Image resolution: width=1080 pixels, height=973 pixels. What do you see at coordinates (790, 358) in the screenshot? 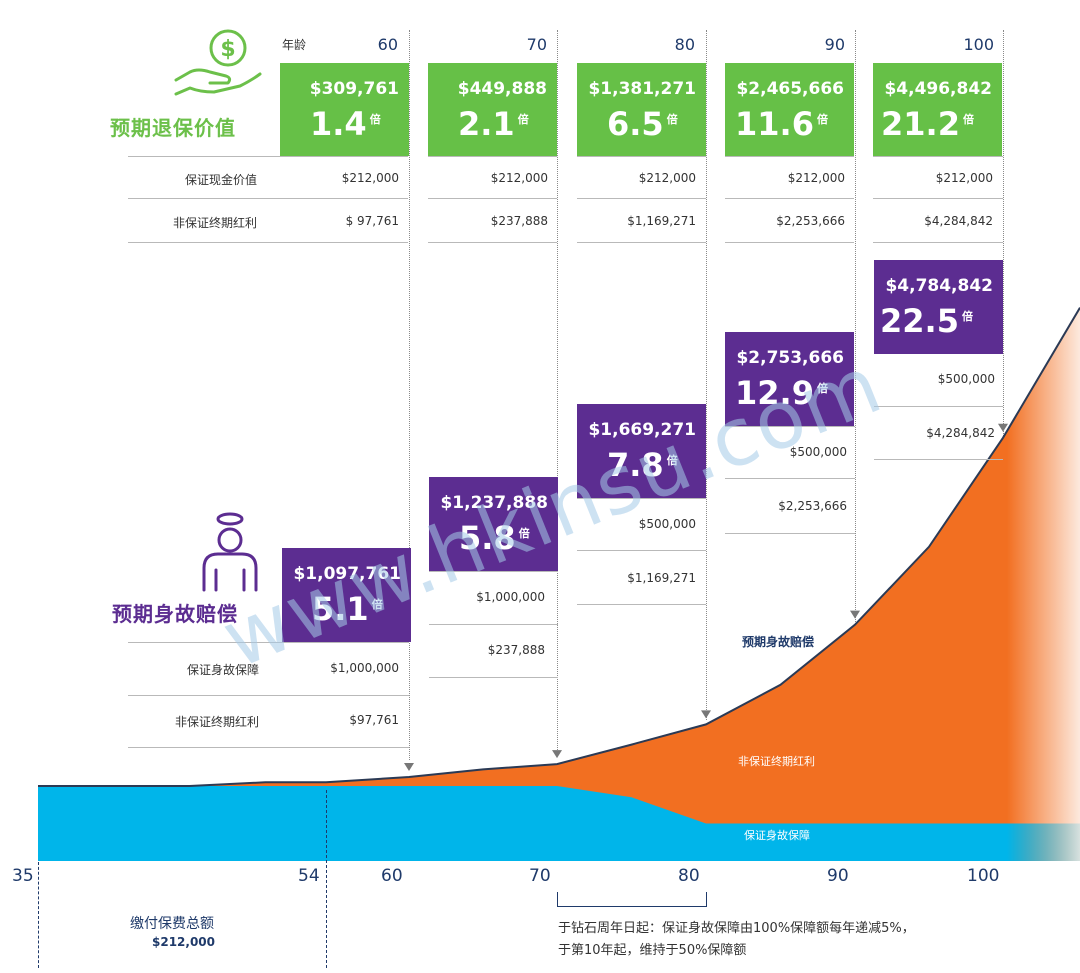
I see `death-amount: $2,753,666` at bounding box center [790, 358].